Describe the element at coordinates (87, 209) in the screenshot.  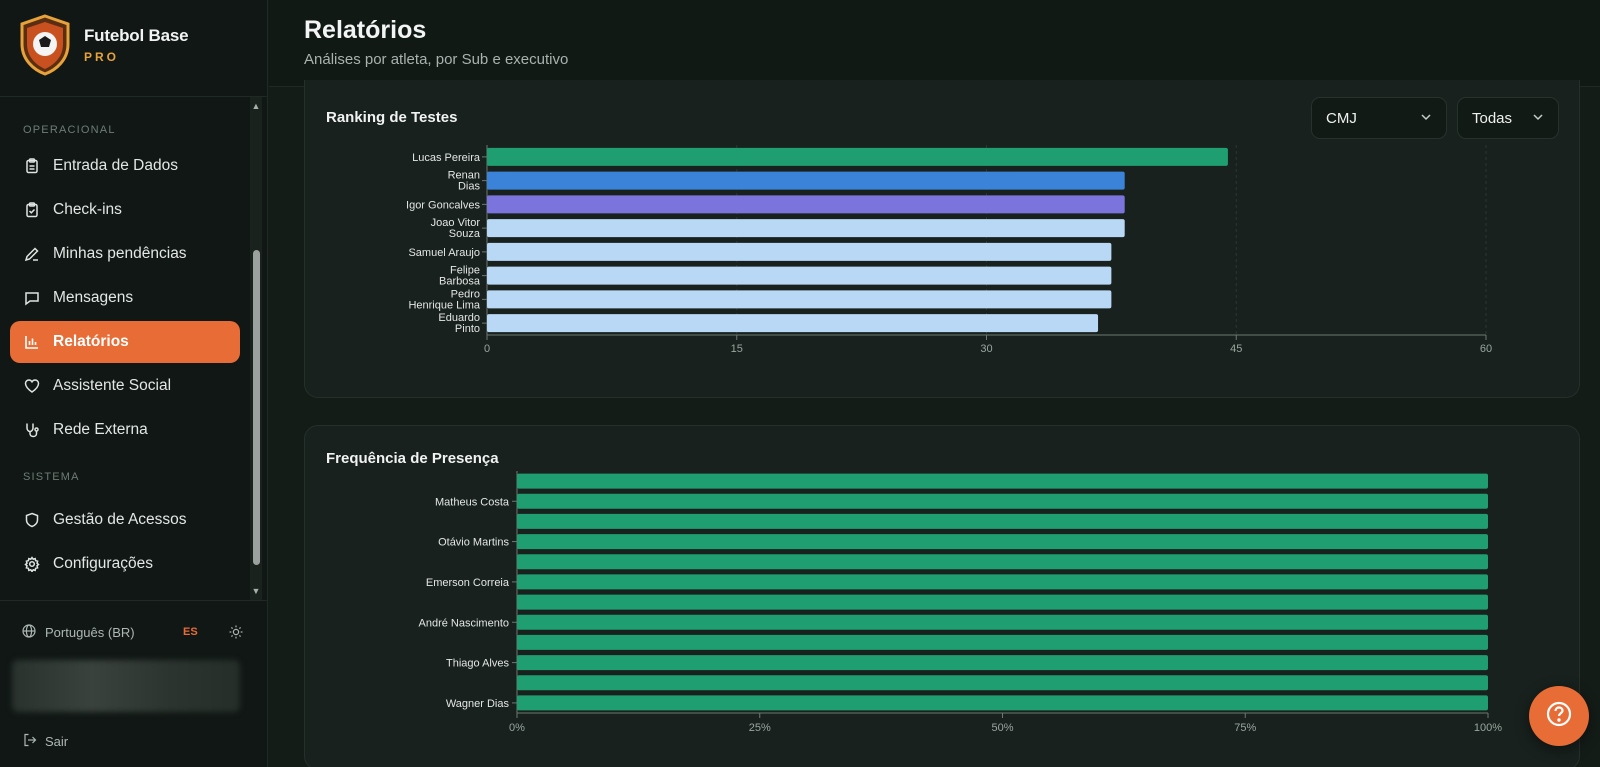
I see `sidebar-item-label: Check-ins` at that location.